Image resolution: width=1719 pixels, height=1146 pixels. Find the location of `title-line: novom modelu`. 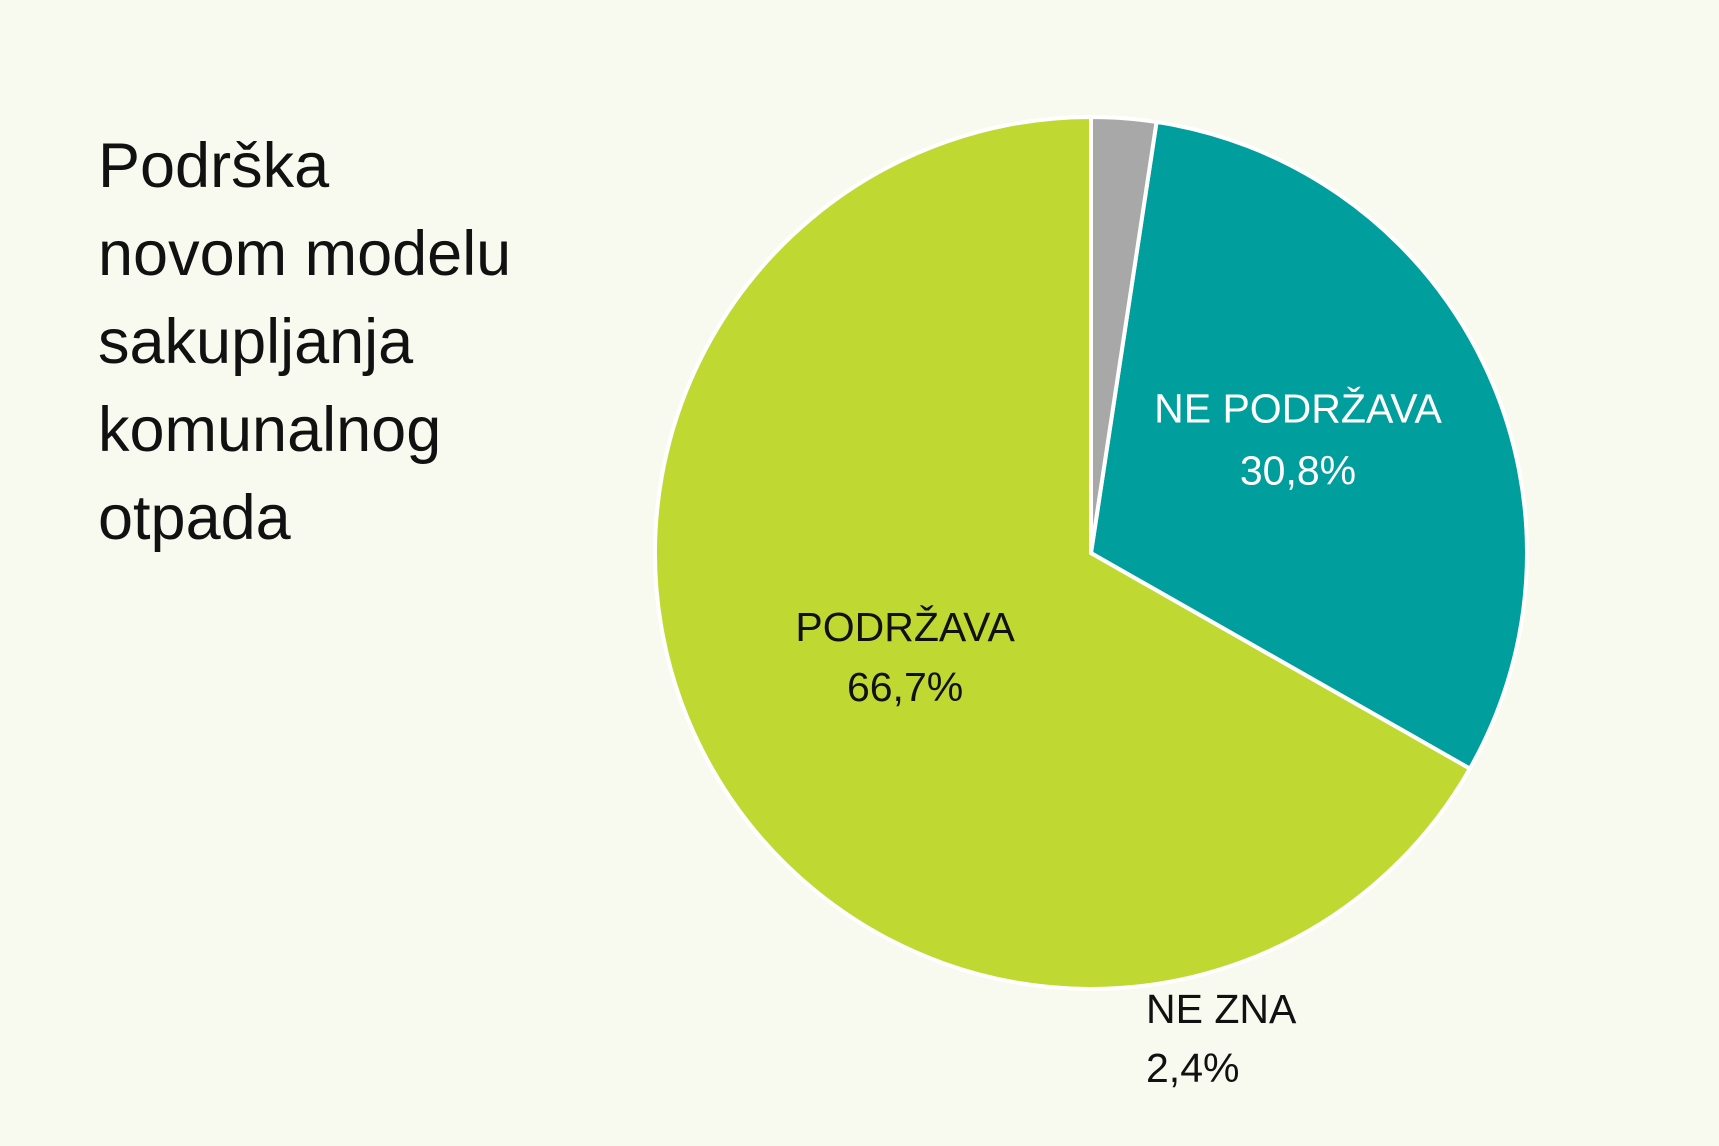

title-line: novom modelu is located at coordinates (305, 254).